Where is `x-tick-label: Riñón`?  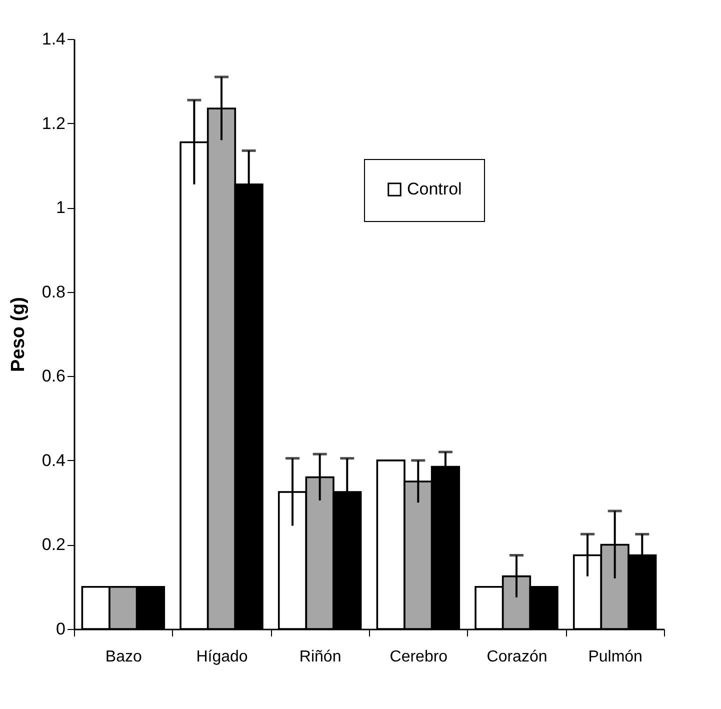
x-tick-label: Riñón is located at coordinates (320, 657).